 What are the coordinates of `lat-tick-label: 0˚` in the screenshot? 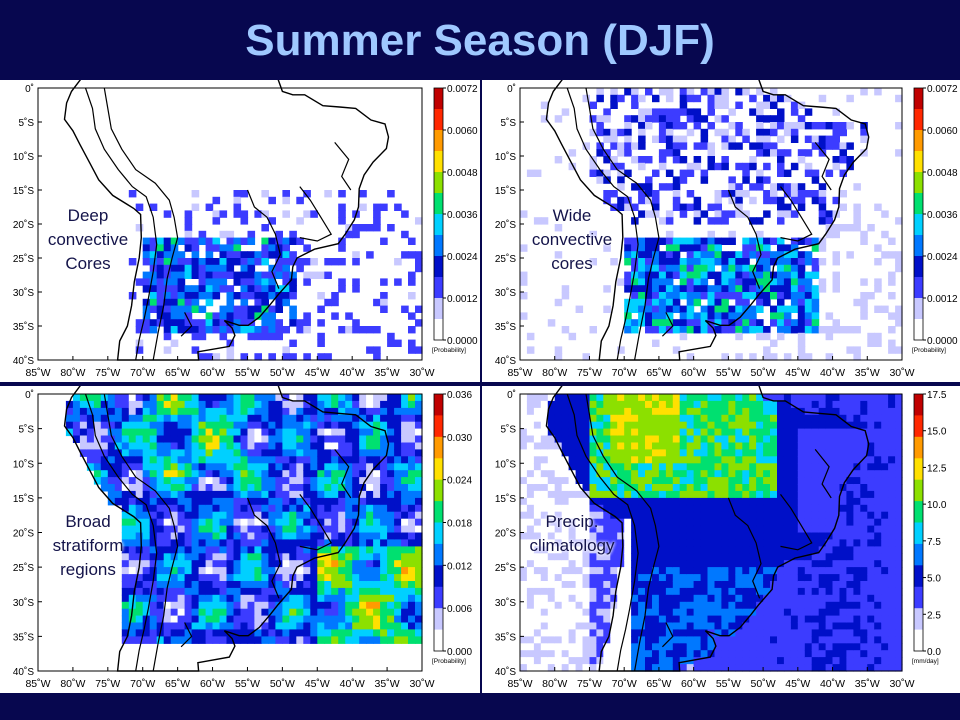 It's located at (511, 89).